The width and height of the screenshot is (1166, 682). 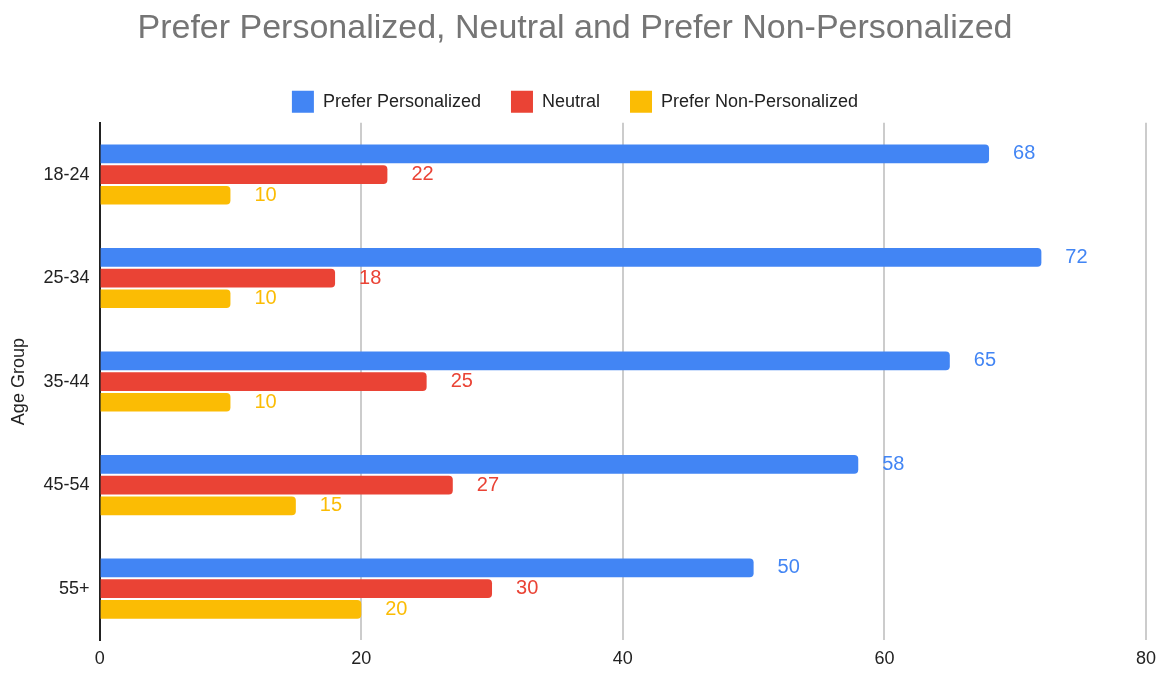 What do you see at coordinates (66, 173) in the screenshot?
I see `y-tick-label: 18-24` at bounding box center [66, 173].